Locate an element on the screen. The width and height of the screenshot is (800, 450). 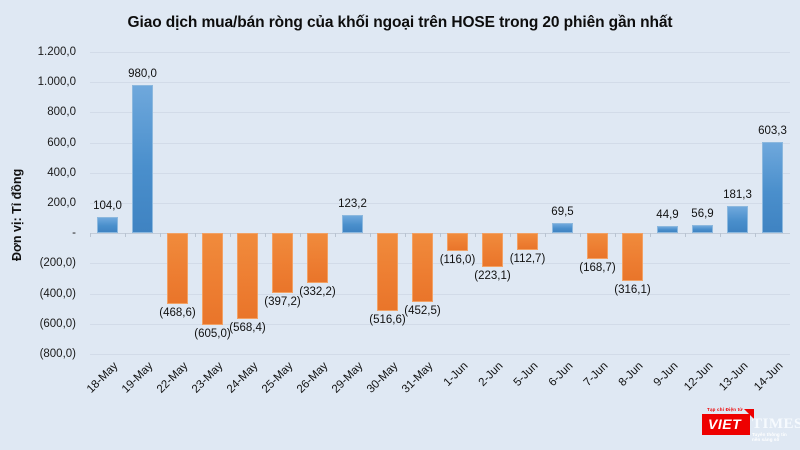
logo-brand-primary: VIET is located at coordinates (725, 424).